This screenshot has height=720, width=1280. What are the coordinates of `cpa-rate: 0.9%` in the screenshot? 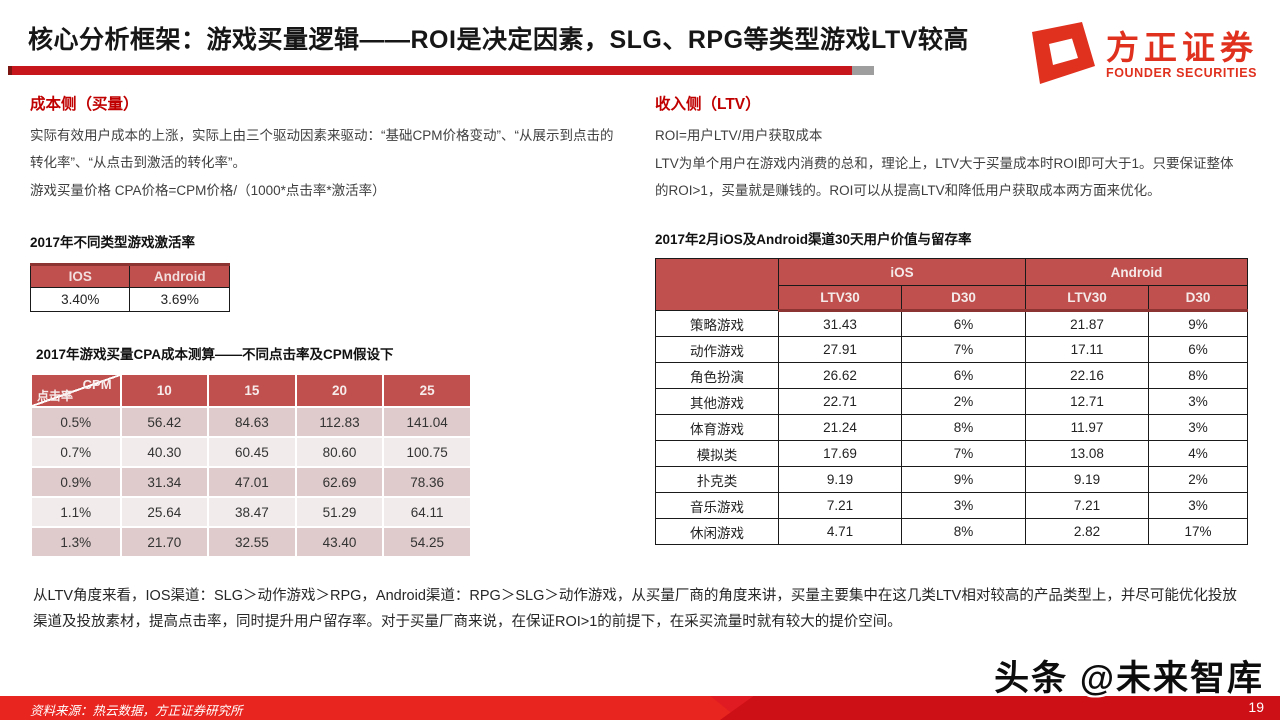 It's located at (76, 482).